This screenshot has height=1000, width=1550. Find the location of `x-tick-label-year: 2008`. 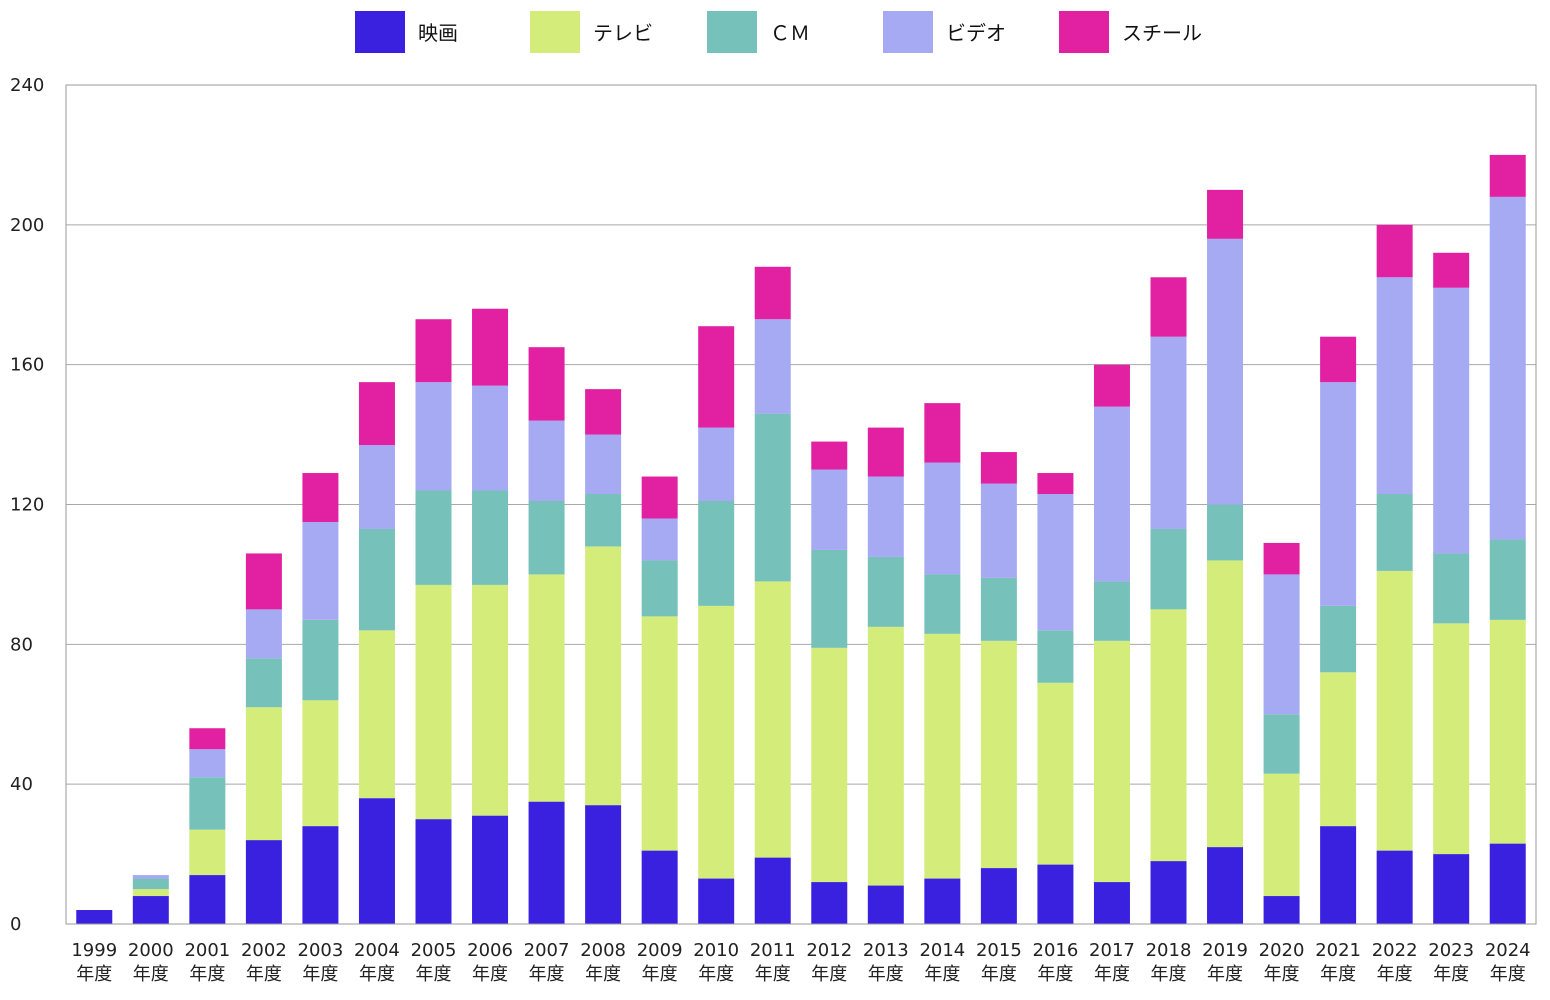

x-tick-label-year: 2008 is located at coordinates (603, 950).